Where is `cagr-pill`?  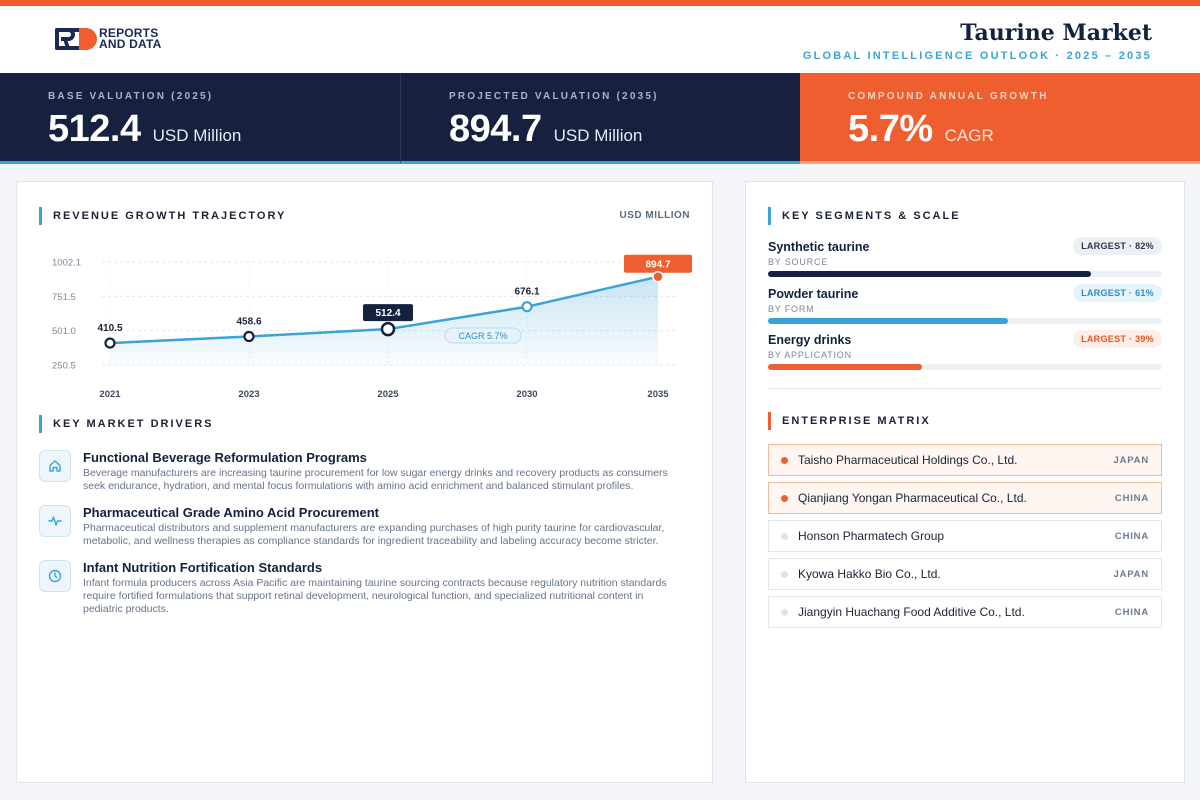
cagr-pill is located at coordinates (483, 335).